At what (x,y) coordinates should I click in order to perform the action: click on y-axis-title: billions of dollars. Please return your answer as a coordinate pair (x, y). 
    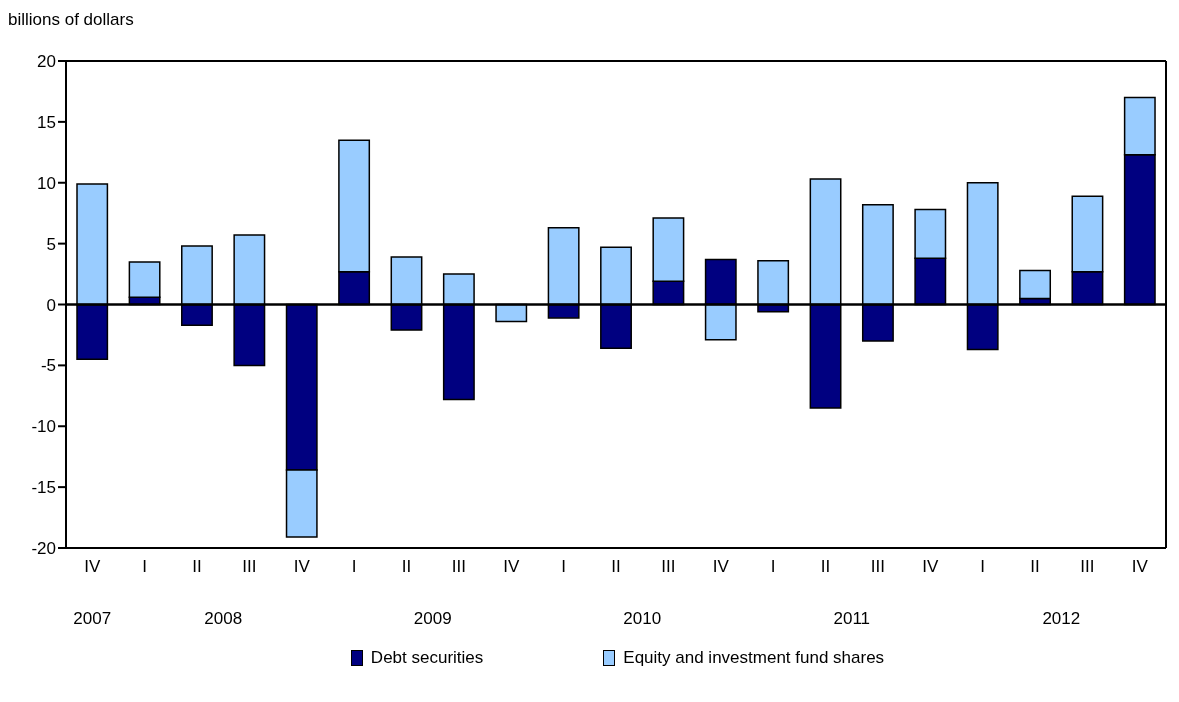
    Looking at the image, I should click on (71, 20).